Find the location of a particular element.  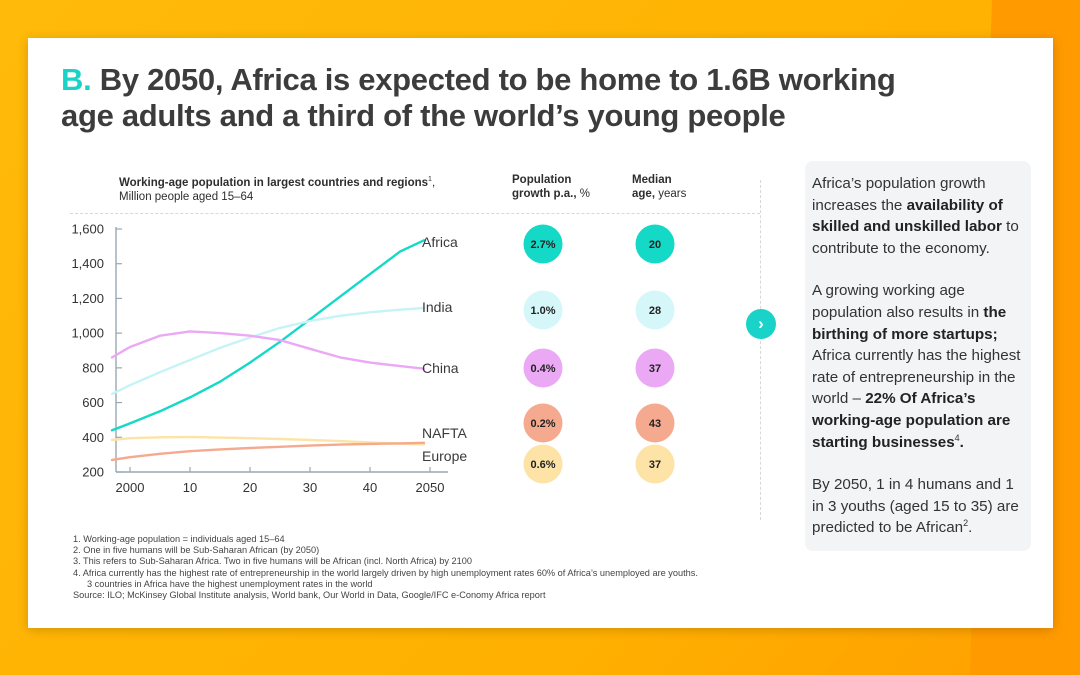

next-slide-button: › is located at coordinates (761, 324).